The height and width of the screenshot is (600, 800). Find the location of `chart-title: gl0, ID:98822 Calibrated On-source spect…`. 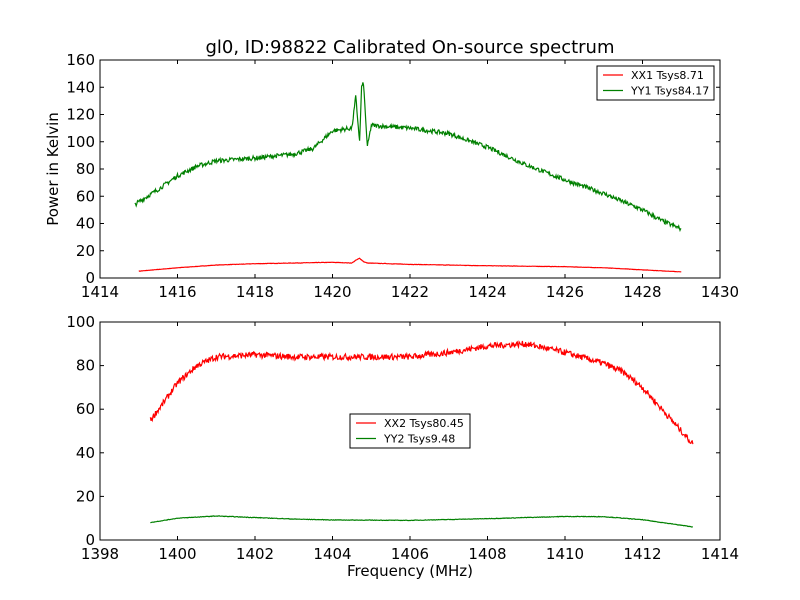

chart-title: gl0, ID:98822 Calibrated On-source spect… is located at coordinates (409, 47).